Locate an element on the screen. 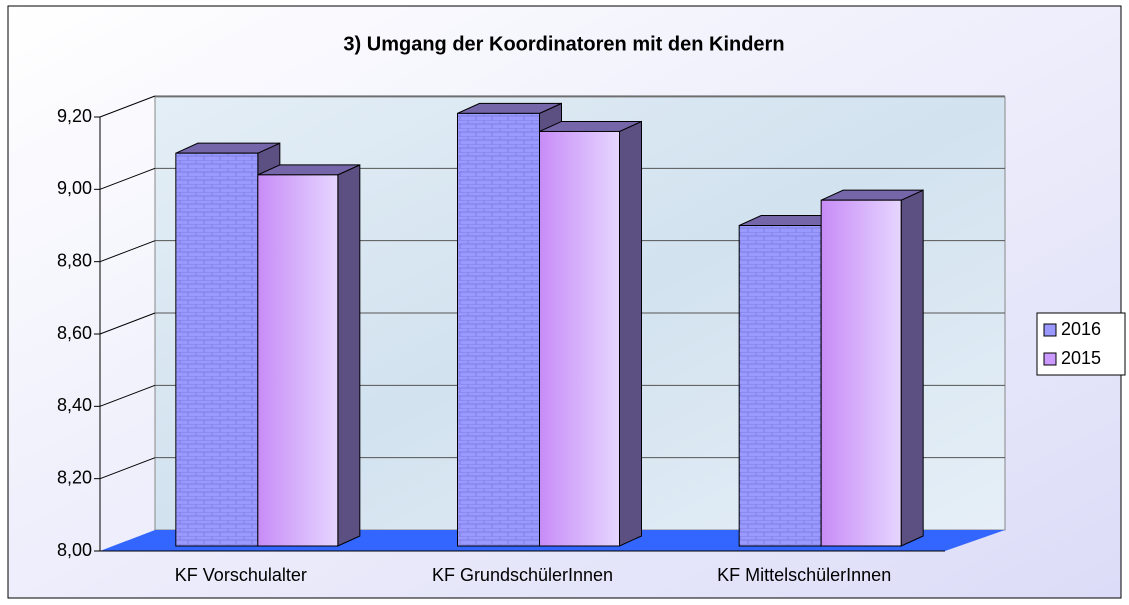 This screenshot has width=1129, height=605. y-tick-label: 8,00 is located at coordinates (74, 550).